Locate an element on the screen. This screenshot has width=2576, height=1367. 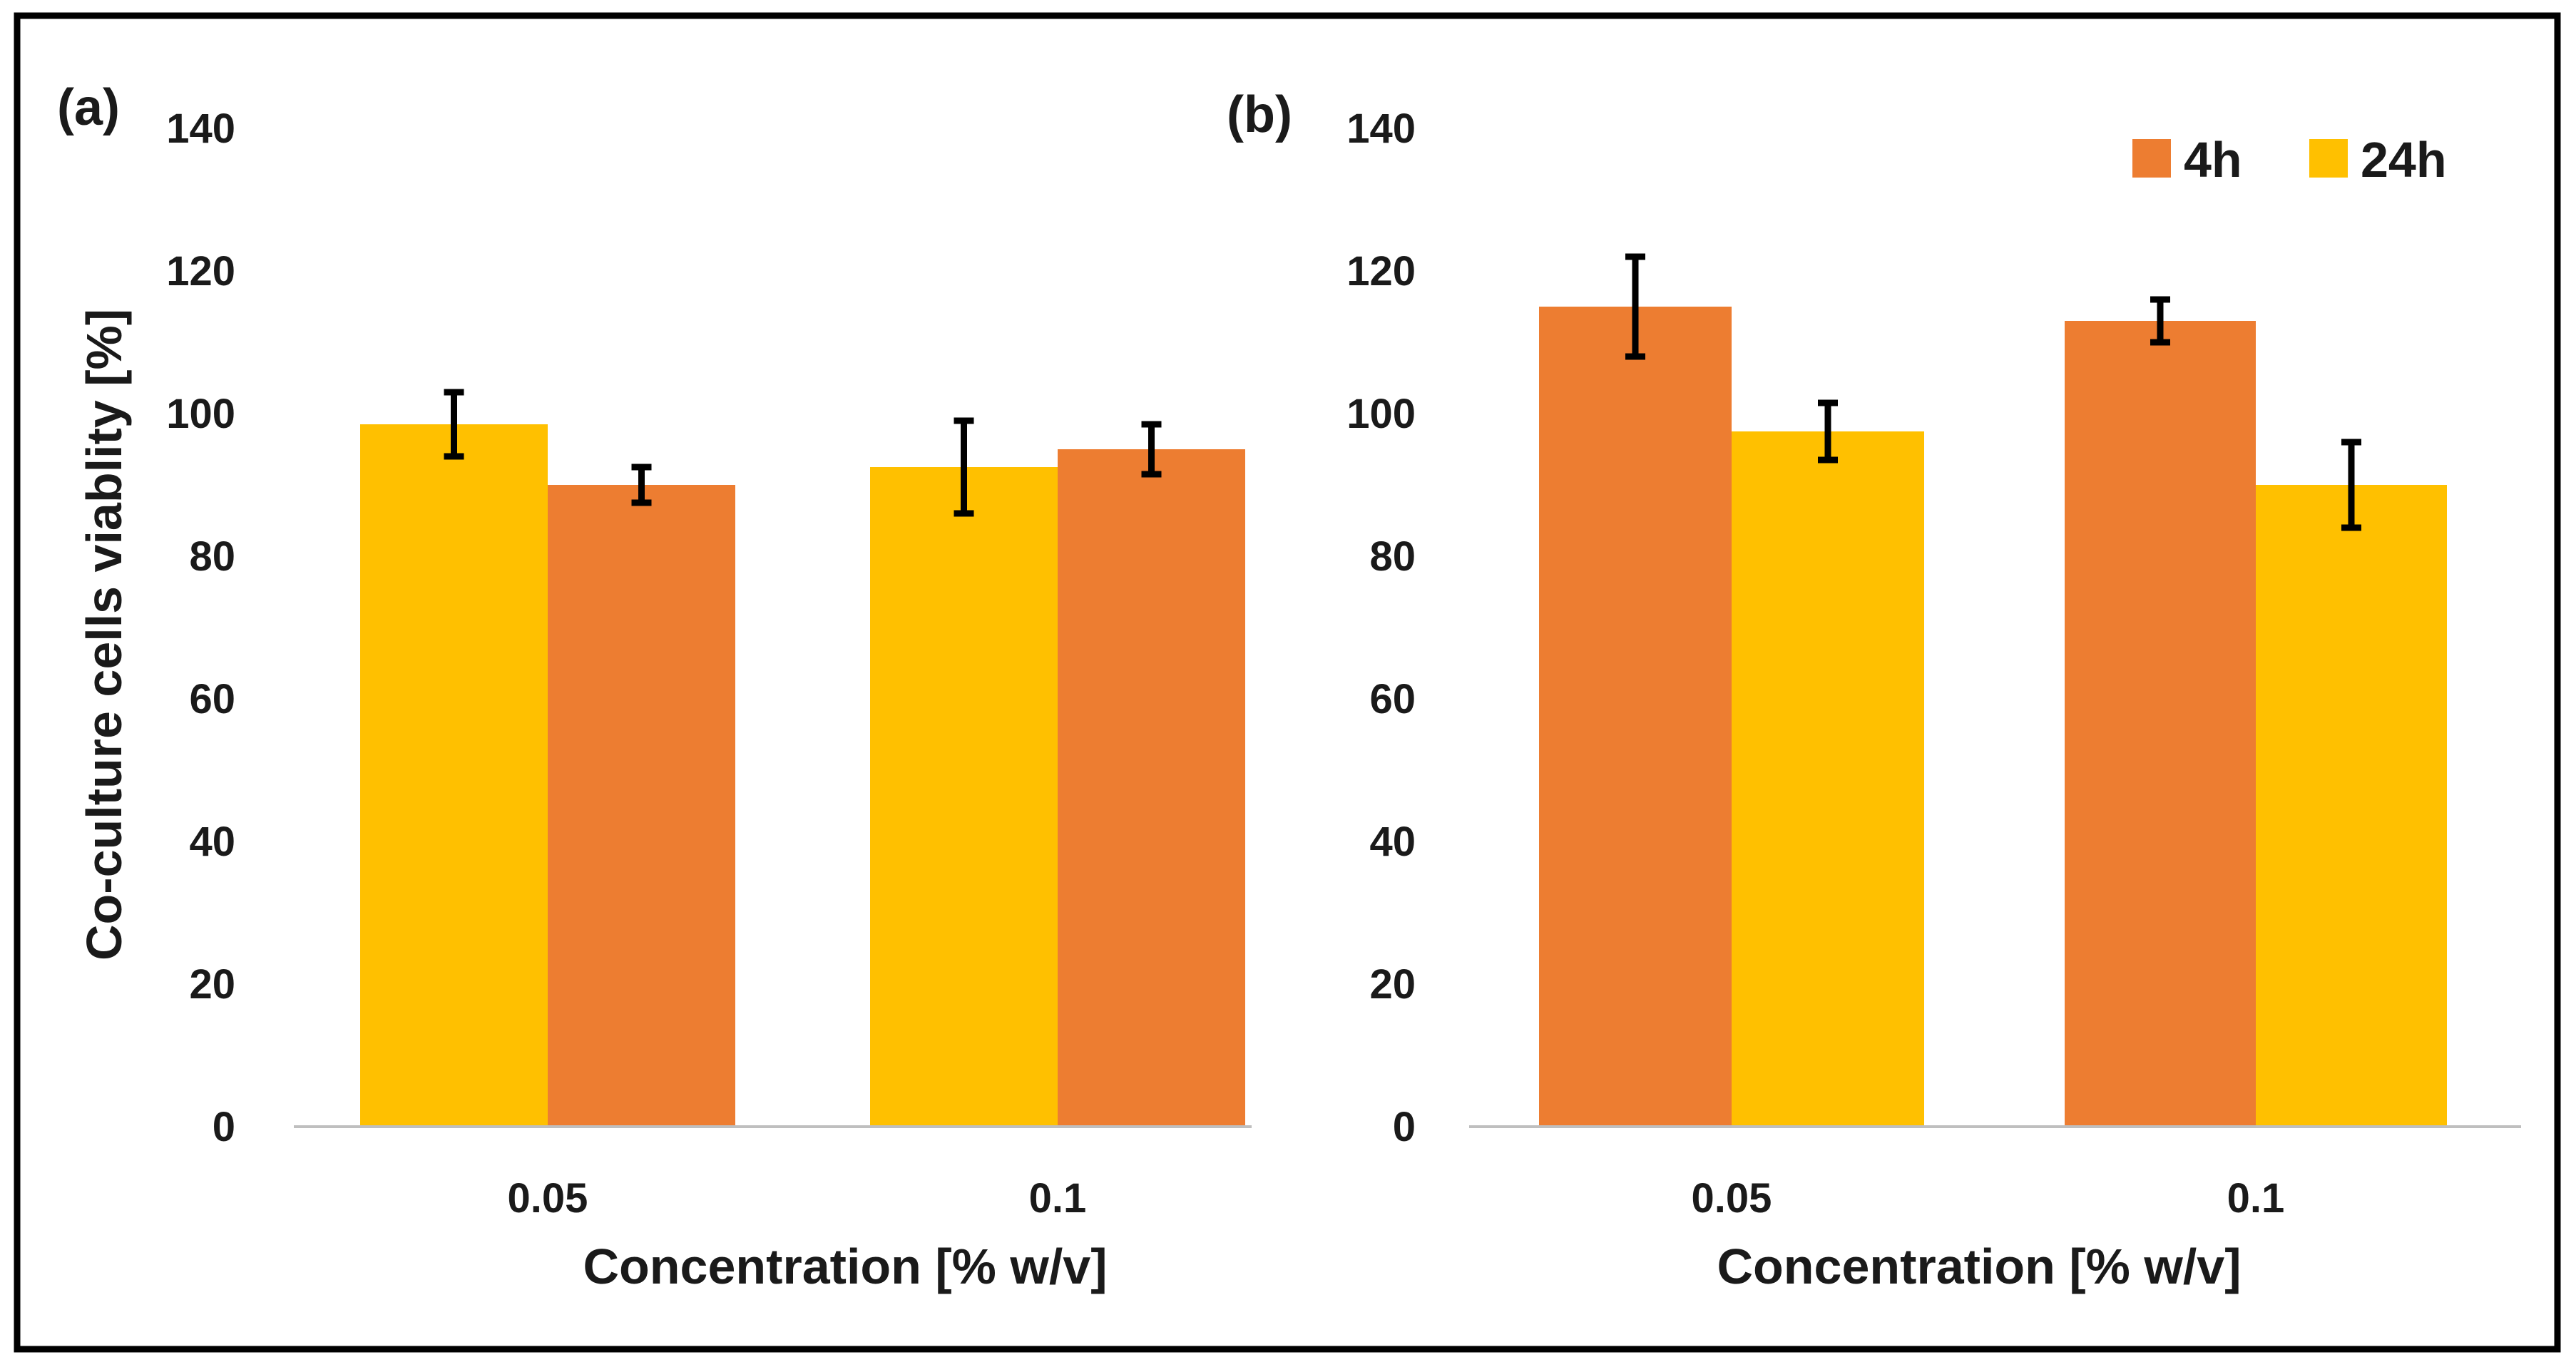
panel-b-y-tick-60: 60 is located at coordinates (1392, 699).